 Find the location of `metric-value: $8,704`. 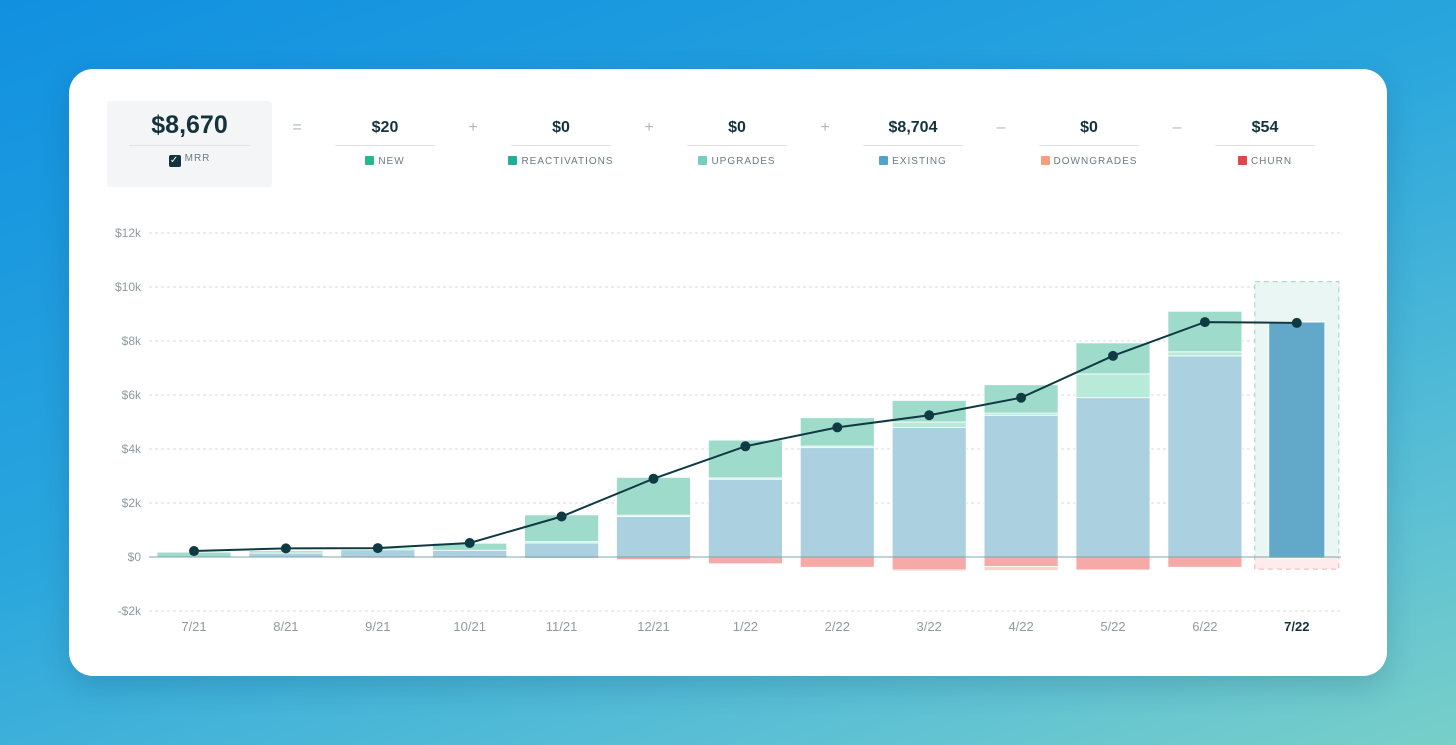

metric-value: $8,704 is located at coordinates (913, 127).